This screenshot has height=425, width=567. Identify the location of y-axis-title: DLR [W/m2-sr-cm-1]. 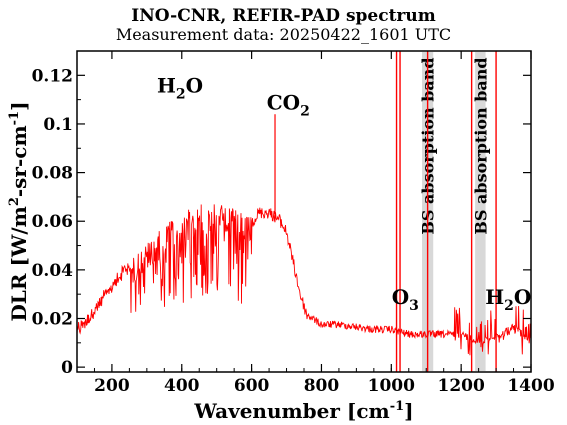
(19, 211).